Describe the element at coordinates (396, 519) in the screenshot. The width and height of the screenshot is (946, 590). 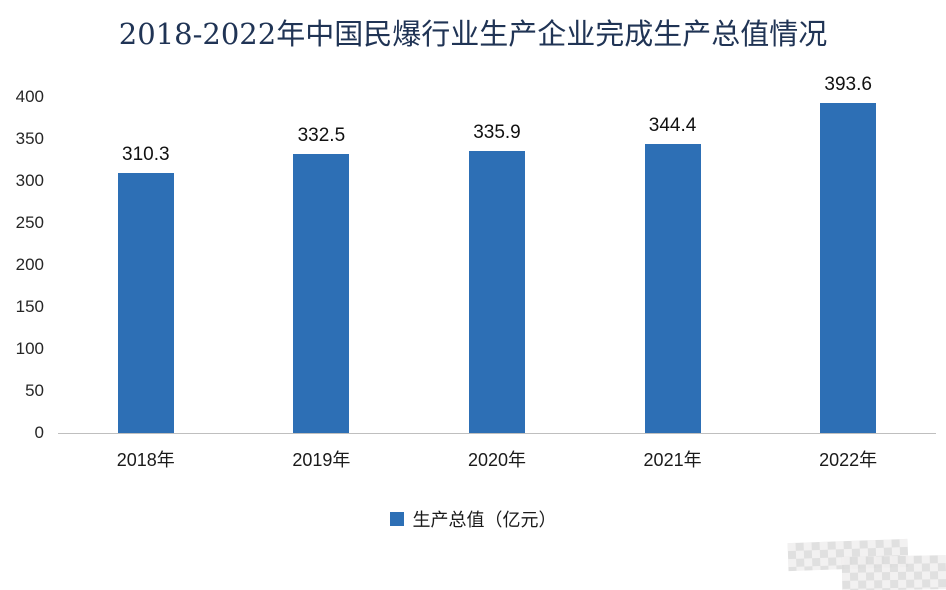
I see `legend-swatch-icon` at that location.